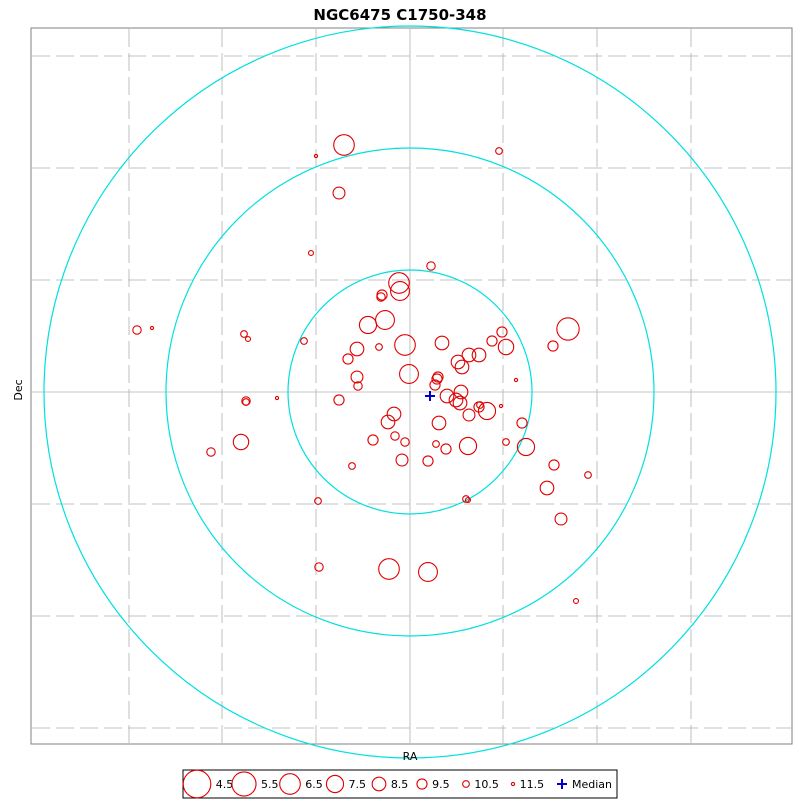  Describe the element at coordinates (513, 784) in the screenshot. I see `legend-marker-11.5` at that location.